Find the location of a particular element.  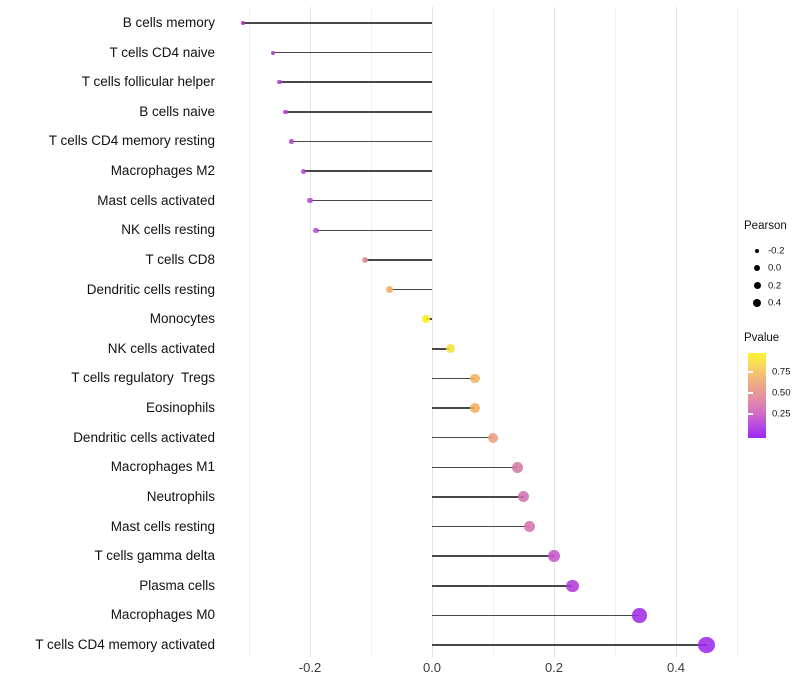

colorbar-tick-label: 0.25 is located at coordinates (781, 414).